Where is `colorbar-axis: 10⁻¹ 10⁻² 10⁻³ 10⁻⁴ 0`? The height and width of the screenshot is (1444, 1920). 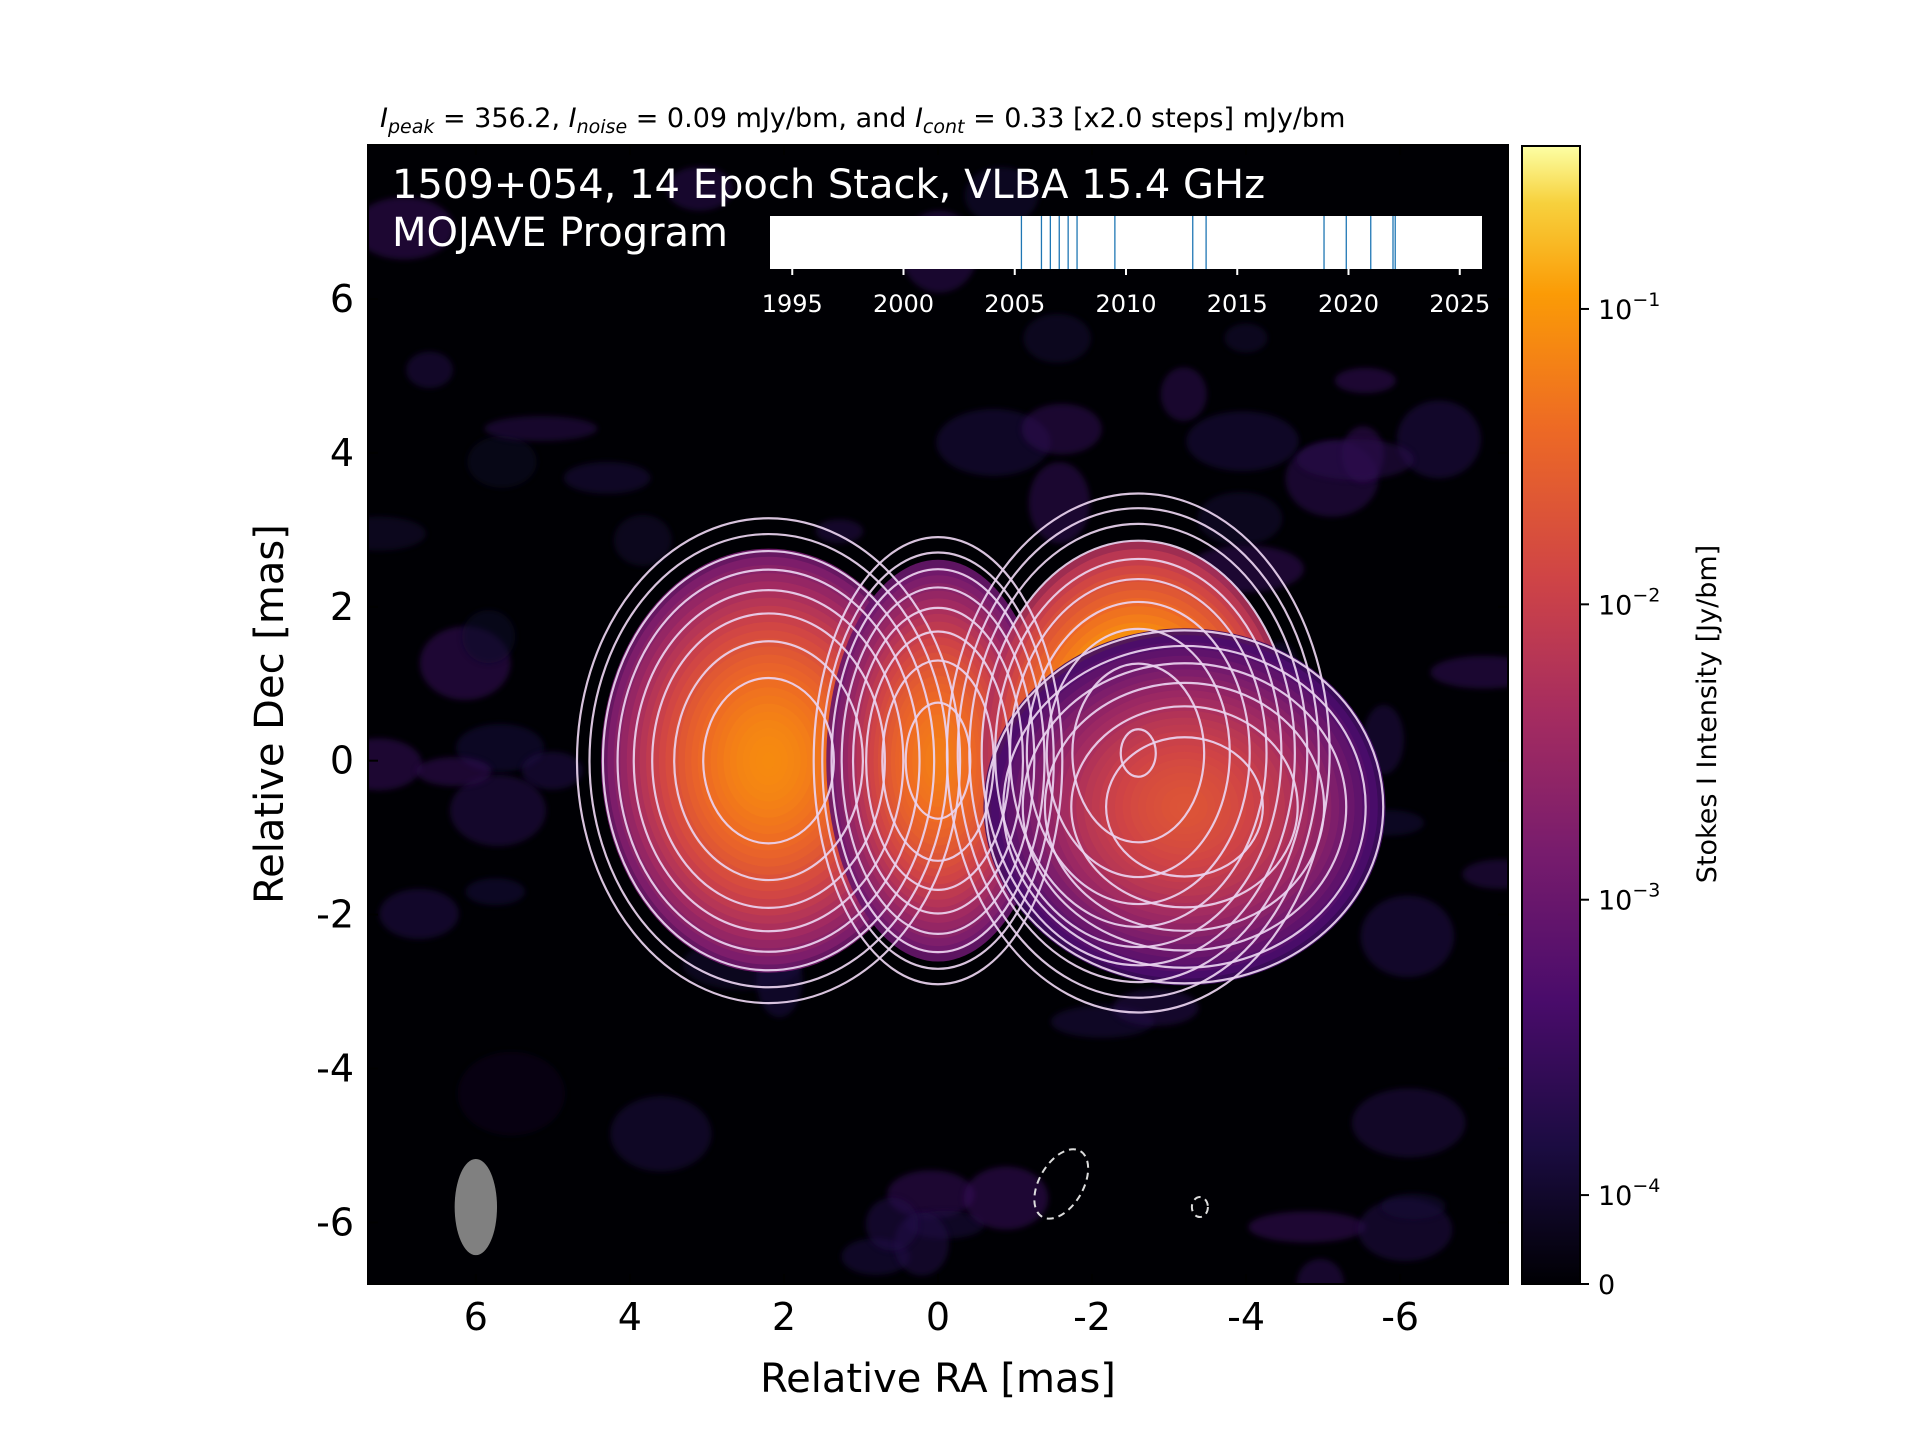
colorbar-axis: 10⁻¹ 10⁻² 10⁻³ 10⁻⁴ 0 is located at coordinates (1620, 795).